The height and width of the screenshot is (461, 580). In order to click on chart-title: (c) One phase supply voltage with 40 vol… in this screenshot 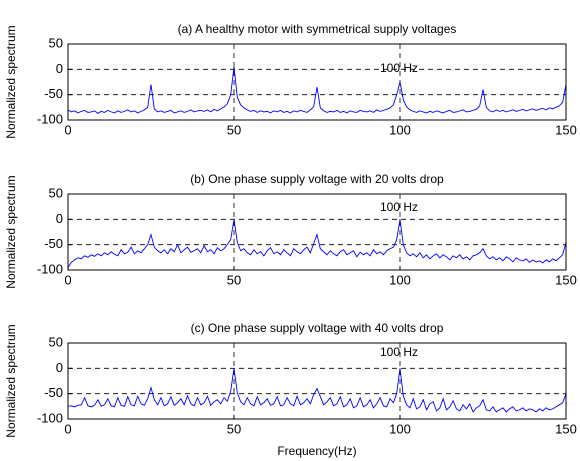, I will do `click(317, 328)`.